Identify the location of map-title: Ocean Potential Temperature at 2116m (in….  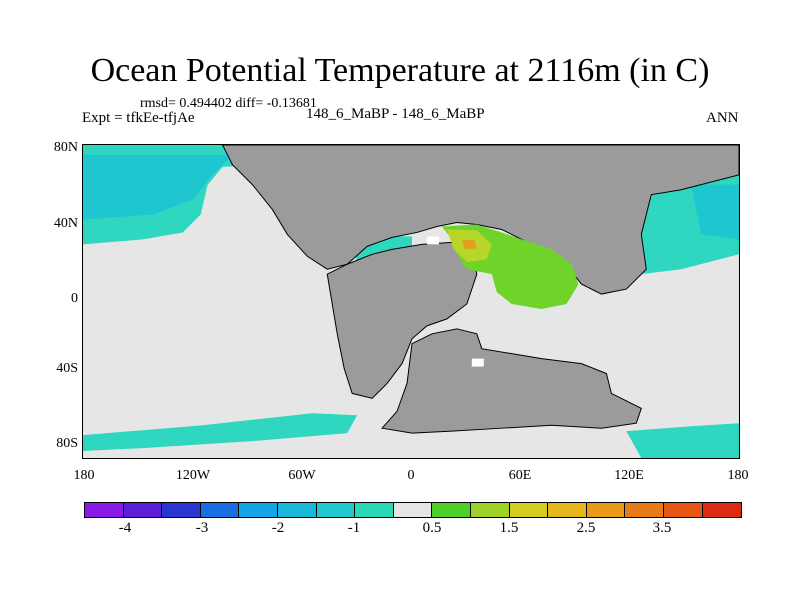
(400, 70).